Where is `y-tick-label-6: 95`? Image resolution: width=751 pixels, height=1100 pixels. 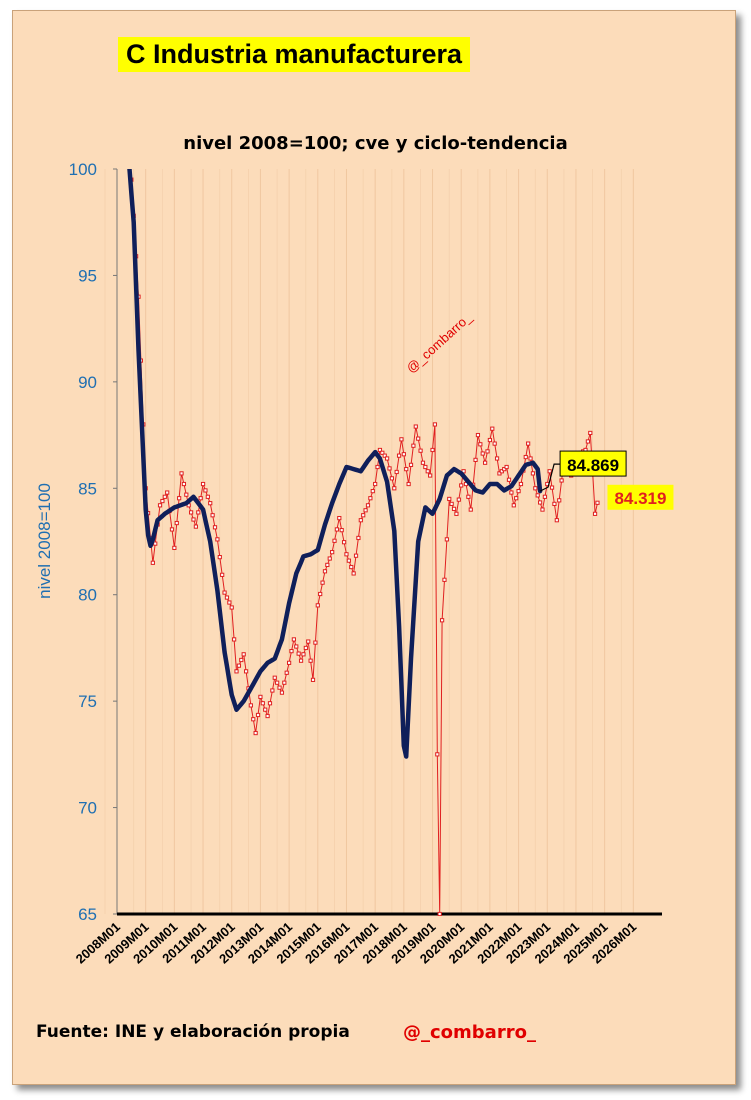
y-tick-label-6: 95 is located at coordinates (87, 275).